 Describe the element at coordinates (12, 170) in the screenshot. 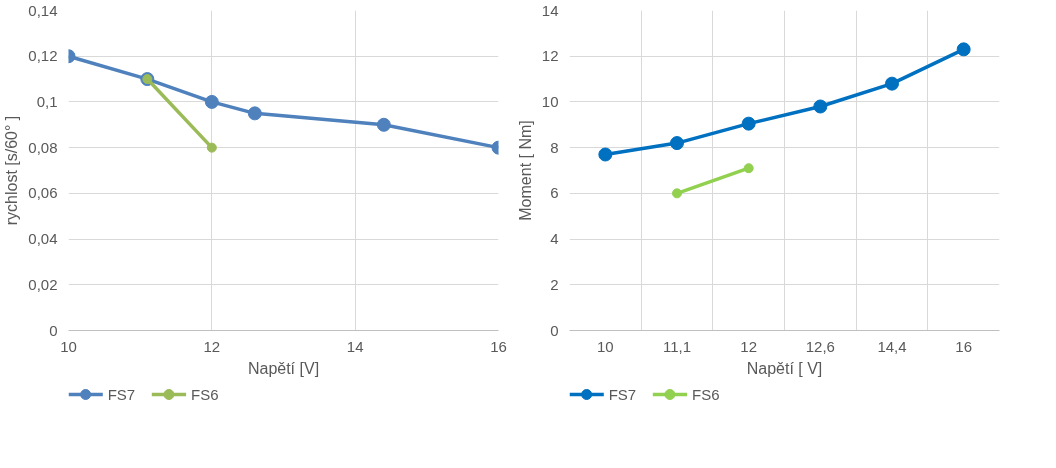

I see `y-axis-title: rychlost [s/60° ]` at that location.